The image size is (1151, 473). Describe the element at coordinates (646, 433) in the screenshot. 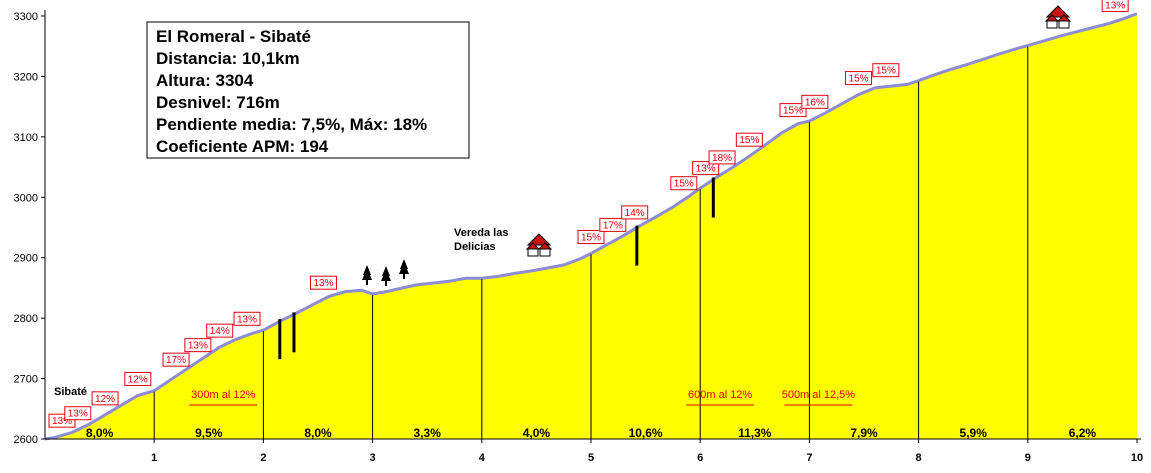

I see `segment-gradient-label: 10,6%` at that location.